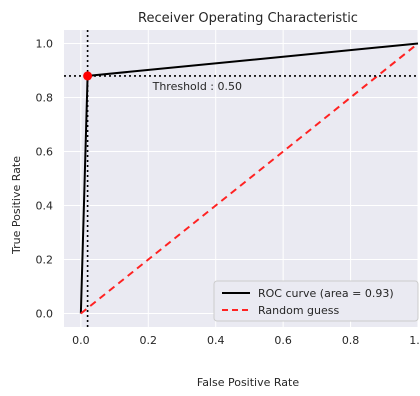 The height and width of the screenshot is (396, 420). Describe the element at coordinates (197, 86) in the screenshot. I see `threshold-label: Threshold : 0.50` at that location.